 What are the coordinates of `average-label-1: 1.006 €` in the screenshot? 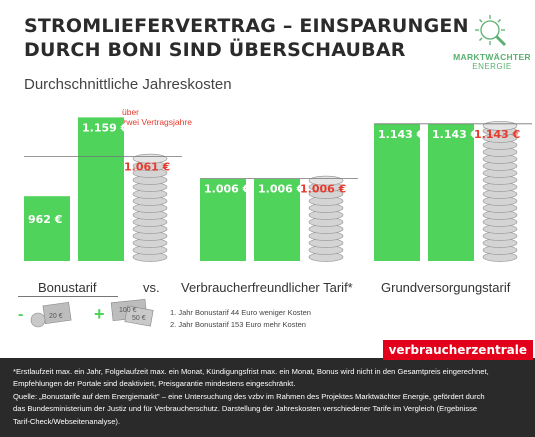 It's located at (323, 189).